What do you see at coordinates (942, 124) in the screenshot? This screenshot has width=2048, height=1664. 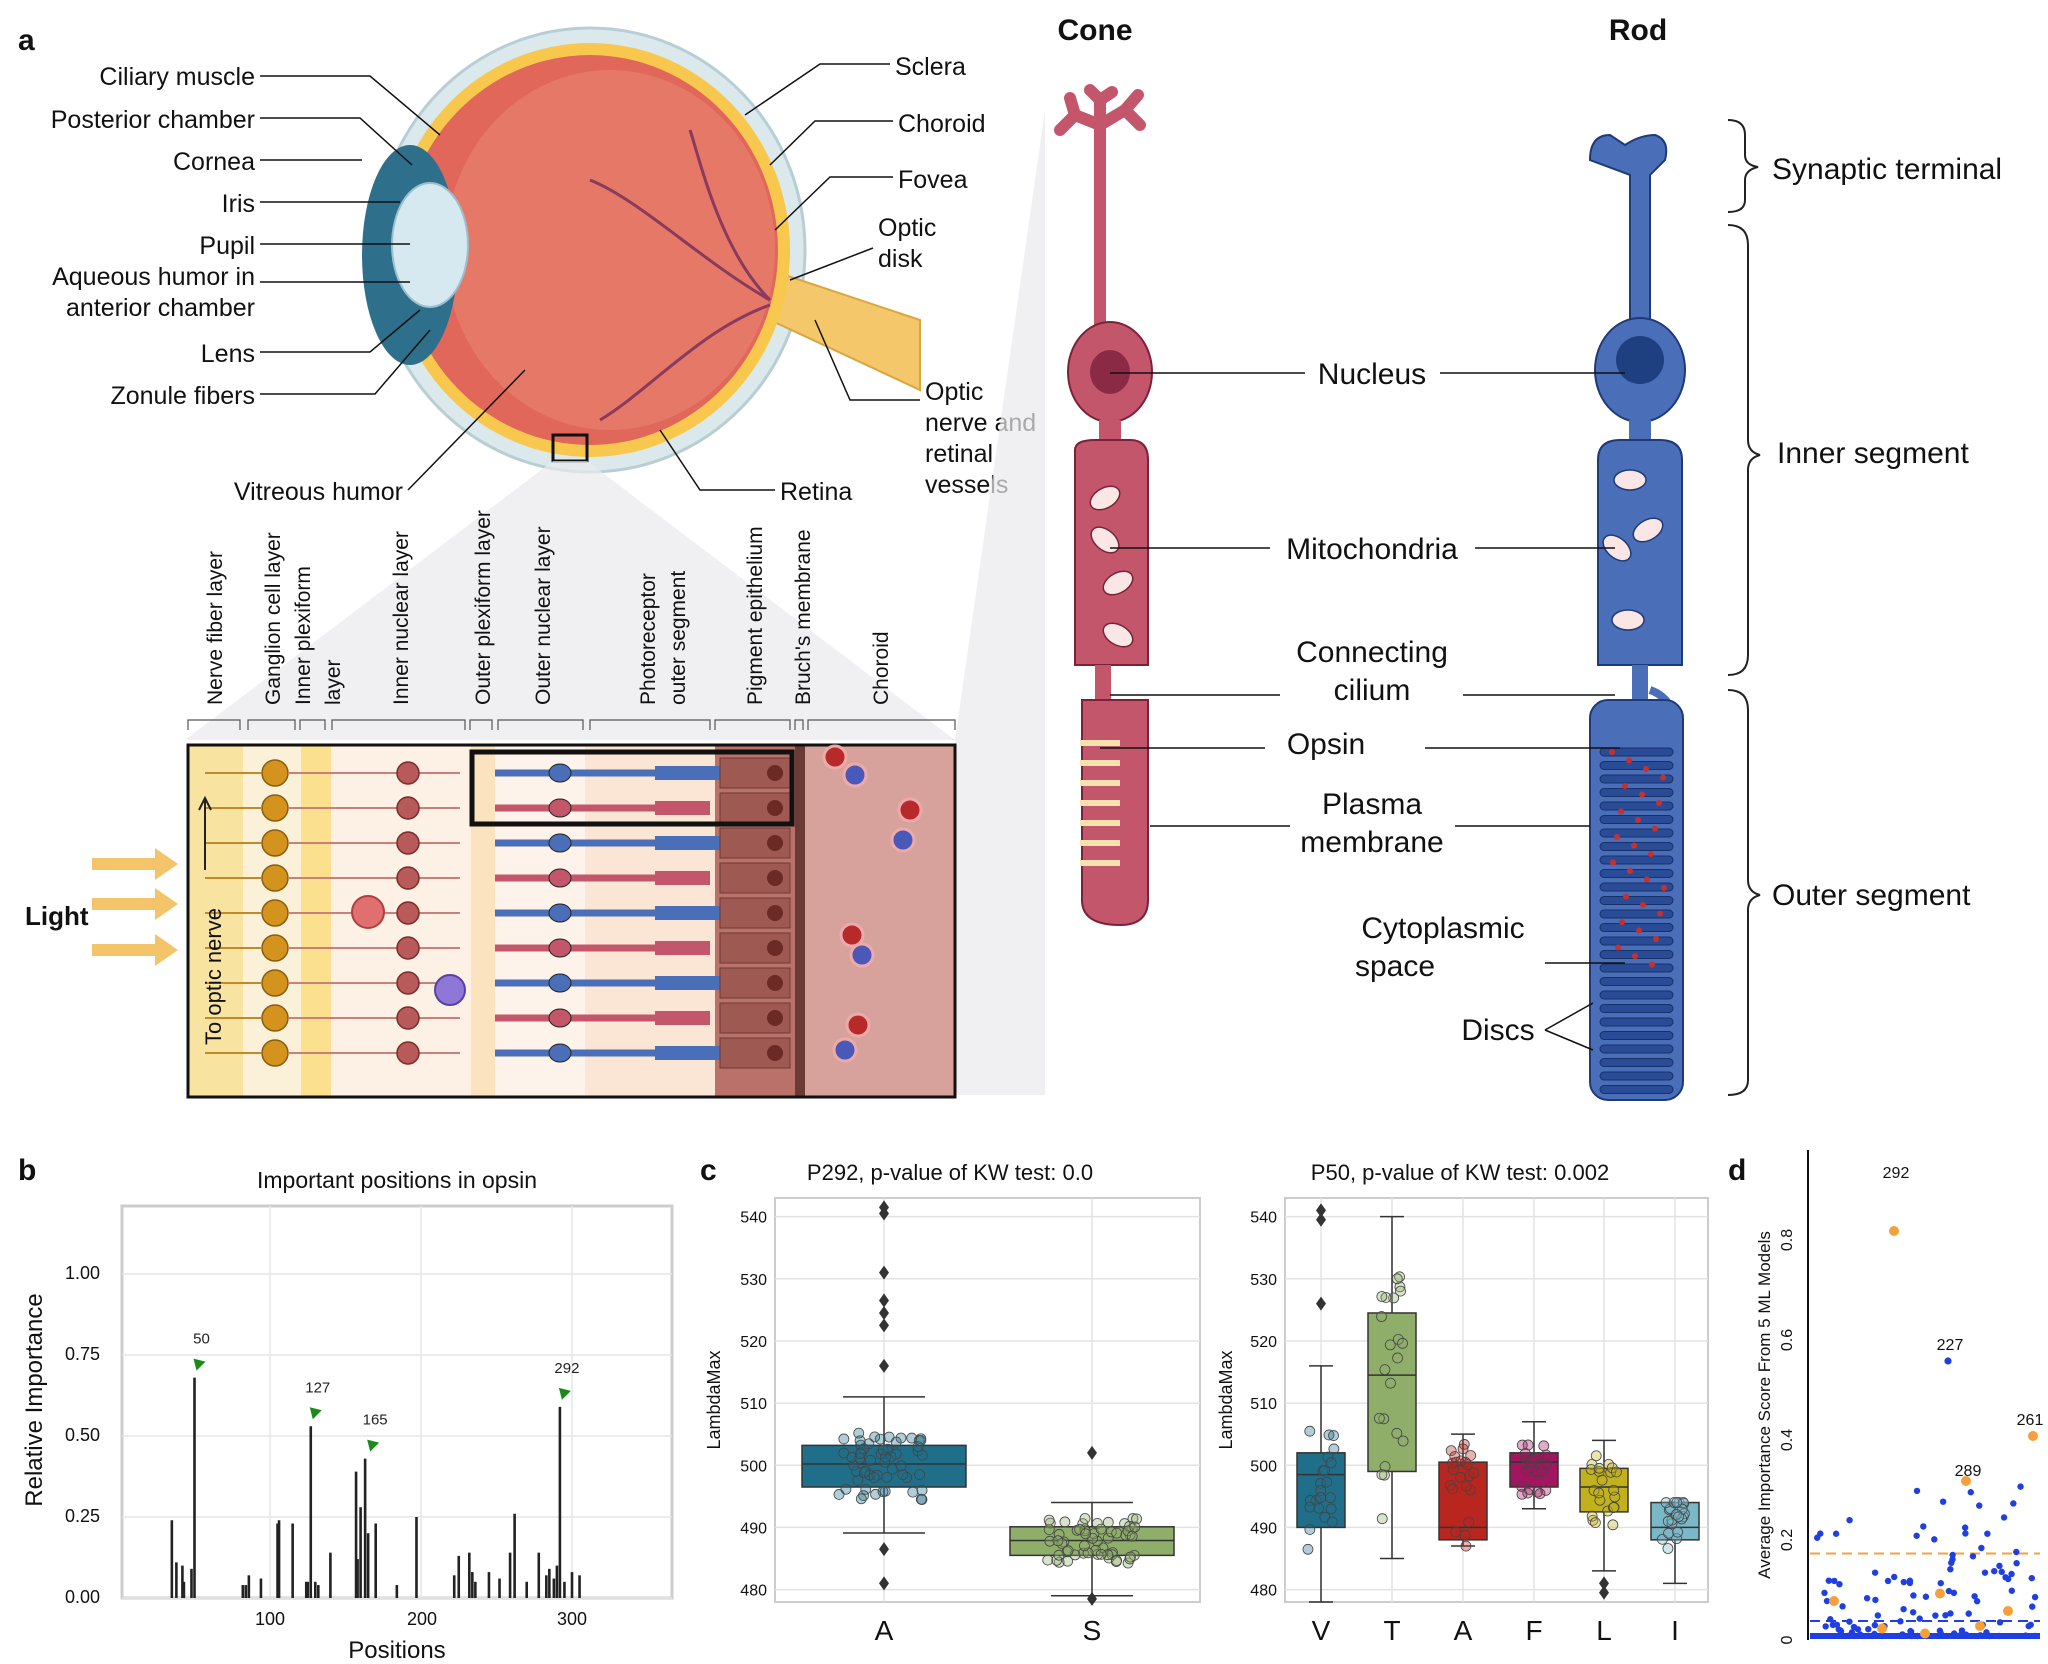 I see `label-choroid: Choroid` at bounding box center [942, 124].